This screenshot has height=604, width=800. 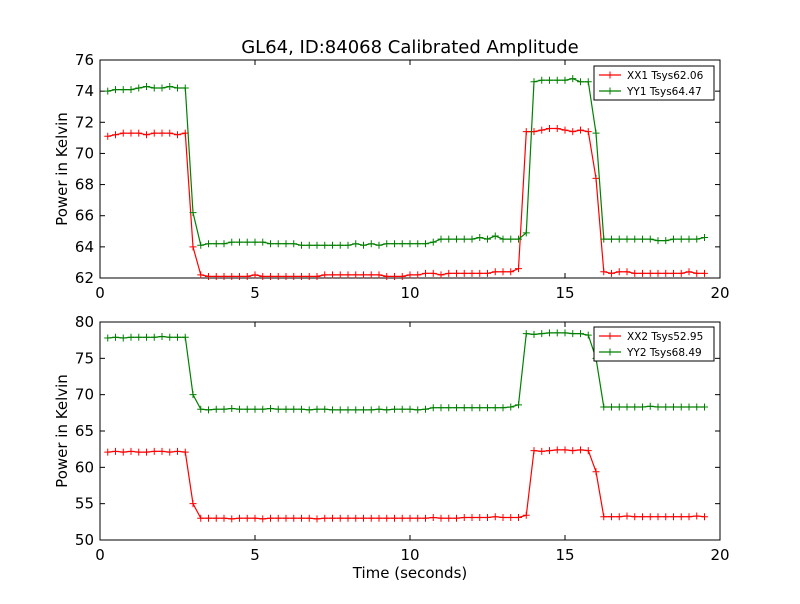 What do you see at coordinates (654, 83) in the screenshot?
I see `legend-box` at bounding box center [654, 83].